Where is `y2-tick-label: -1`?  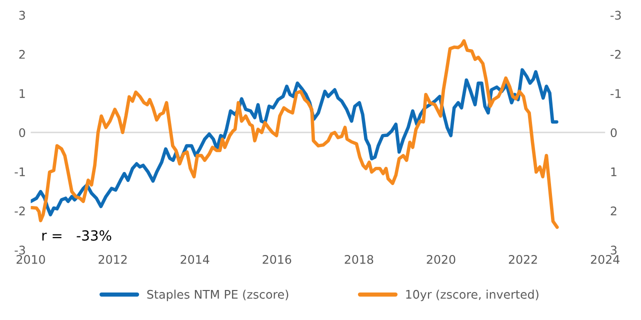
y2-tick-label: -1 is located at coordinates (615, 93).